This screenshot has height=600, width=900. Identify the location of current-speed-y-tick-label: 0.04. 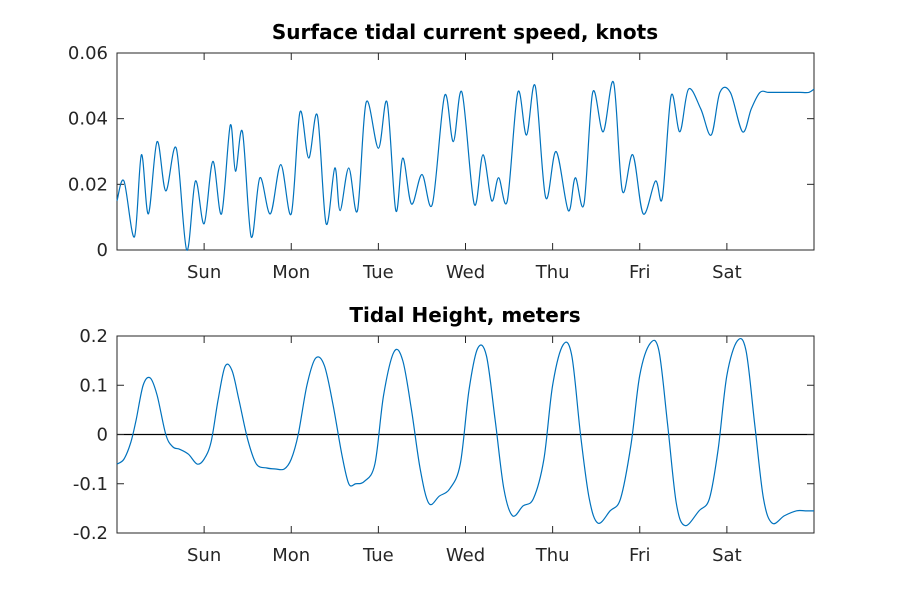
(88, 119).